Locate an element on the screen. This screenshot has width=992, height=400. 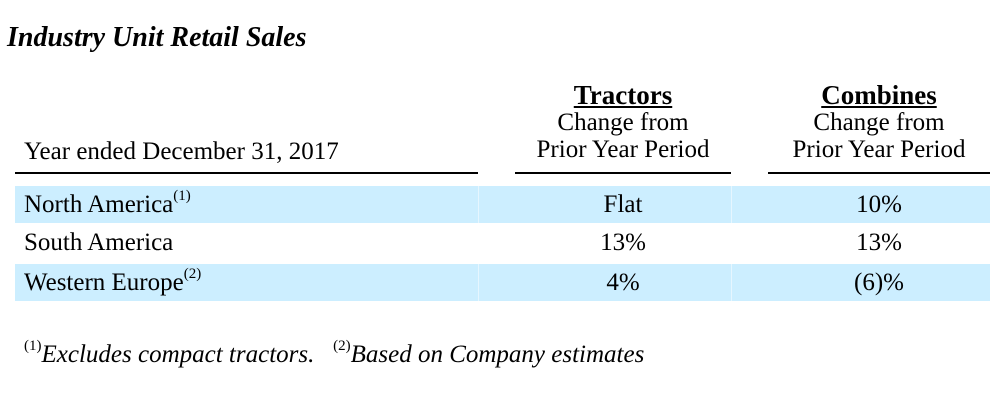
row-header-label: Year ended December 31, 2017 is located at coordinates (181, 151).